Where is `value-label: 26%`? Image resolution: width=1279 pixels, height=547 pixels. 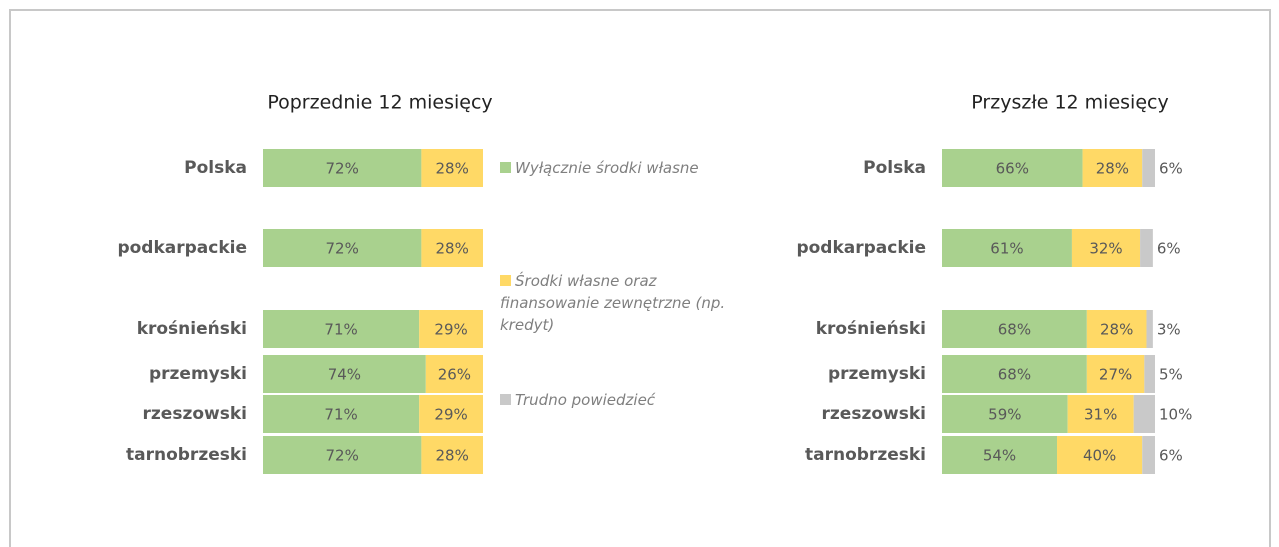
value-label: 26% is located at coordinates (454, 375).